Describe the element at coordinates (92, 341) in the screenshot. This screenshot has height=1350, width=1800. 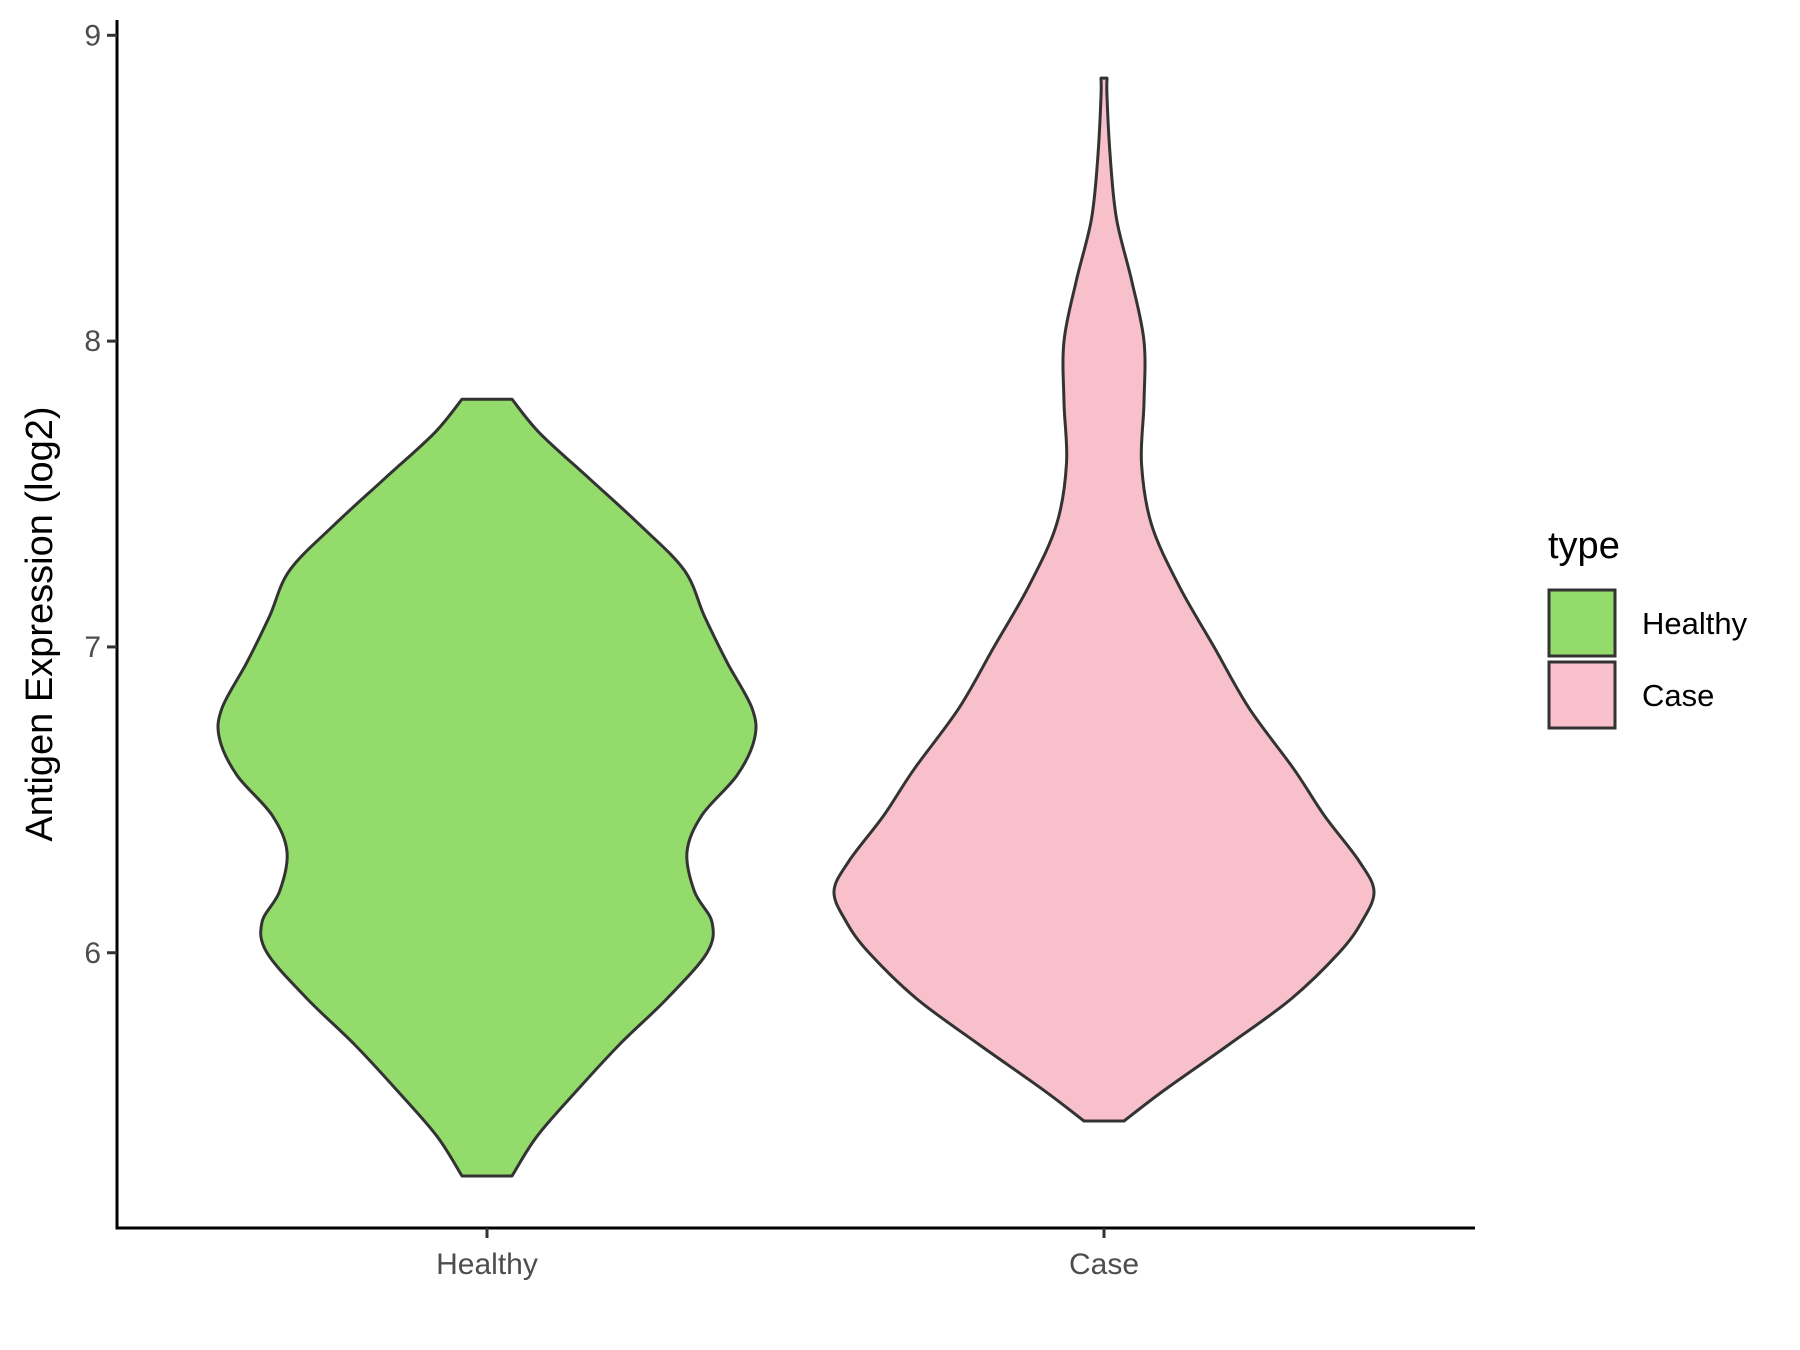
I see `y-tick-label: 8` at that location.